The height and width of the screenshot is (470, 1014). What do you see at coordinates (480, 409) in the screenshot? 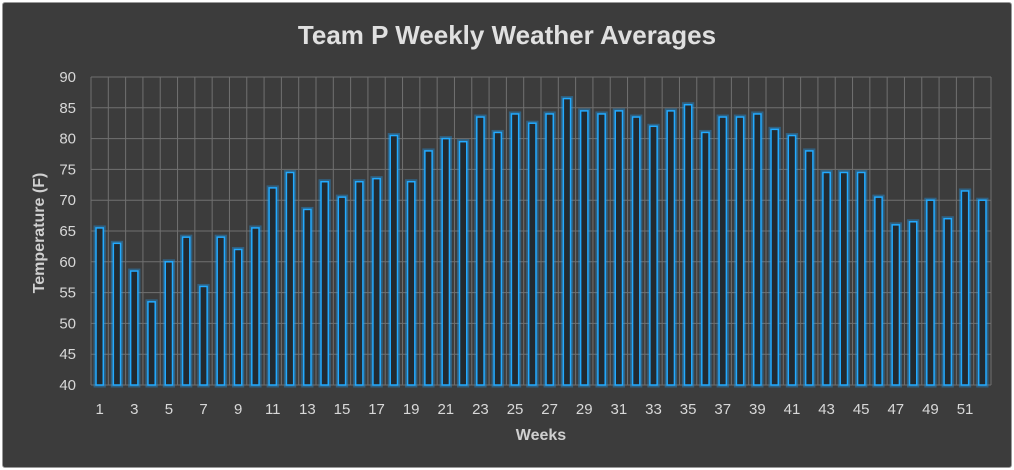
I see `x-tick-label: 23` at bounding box center [480, 409].